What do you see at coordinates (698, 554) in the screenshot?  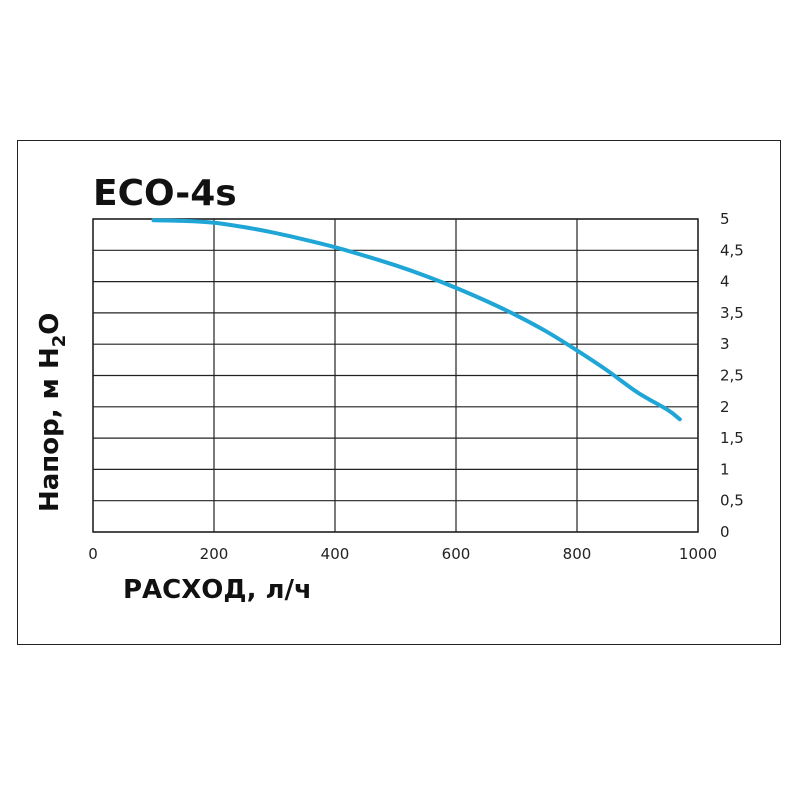 I see `x-tick-label-5: 1000` at bounding box center [698, 554].